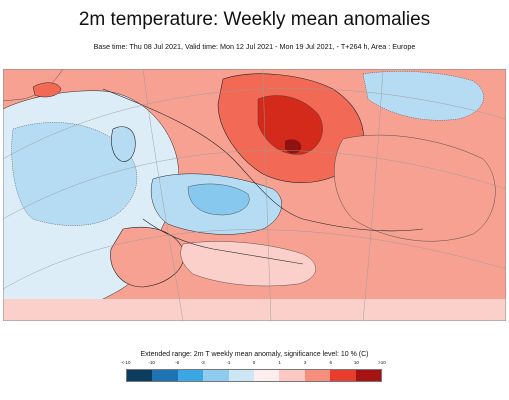 Image resolution: width=509 pixels, height=400 pixels. Describe the element at coordinates (279, 362) in the screenshot. I see `legend-tick-label: 1` at that location.